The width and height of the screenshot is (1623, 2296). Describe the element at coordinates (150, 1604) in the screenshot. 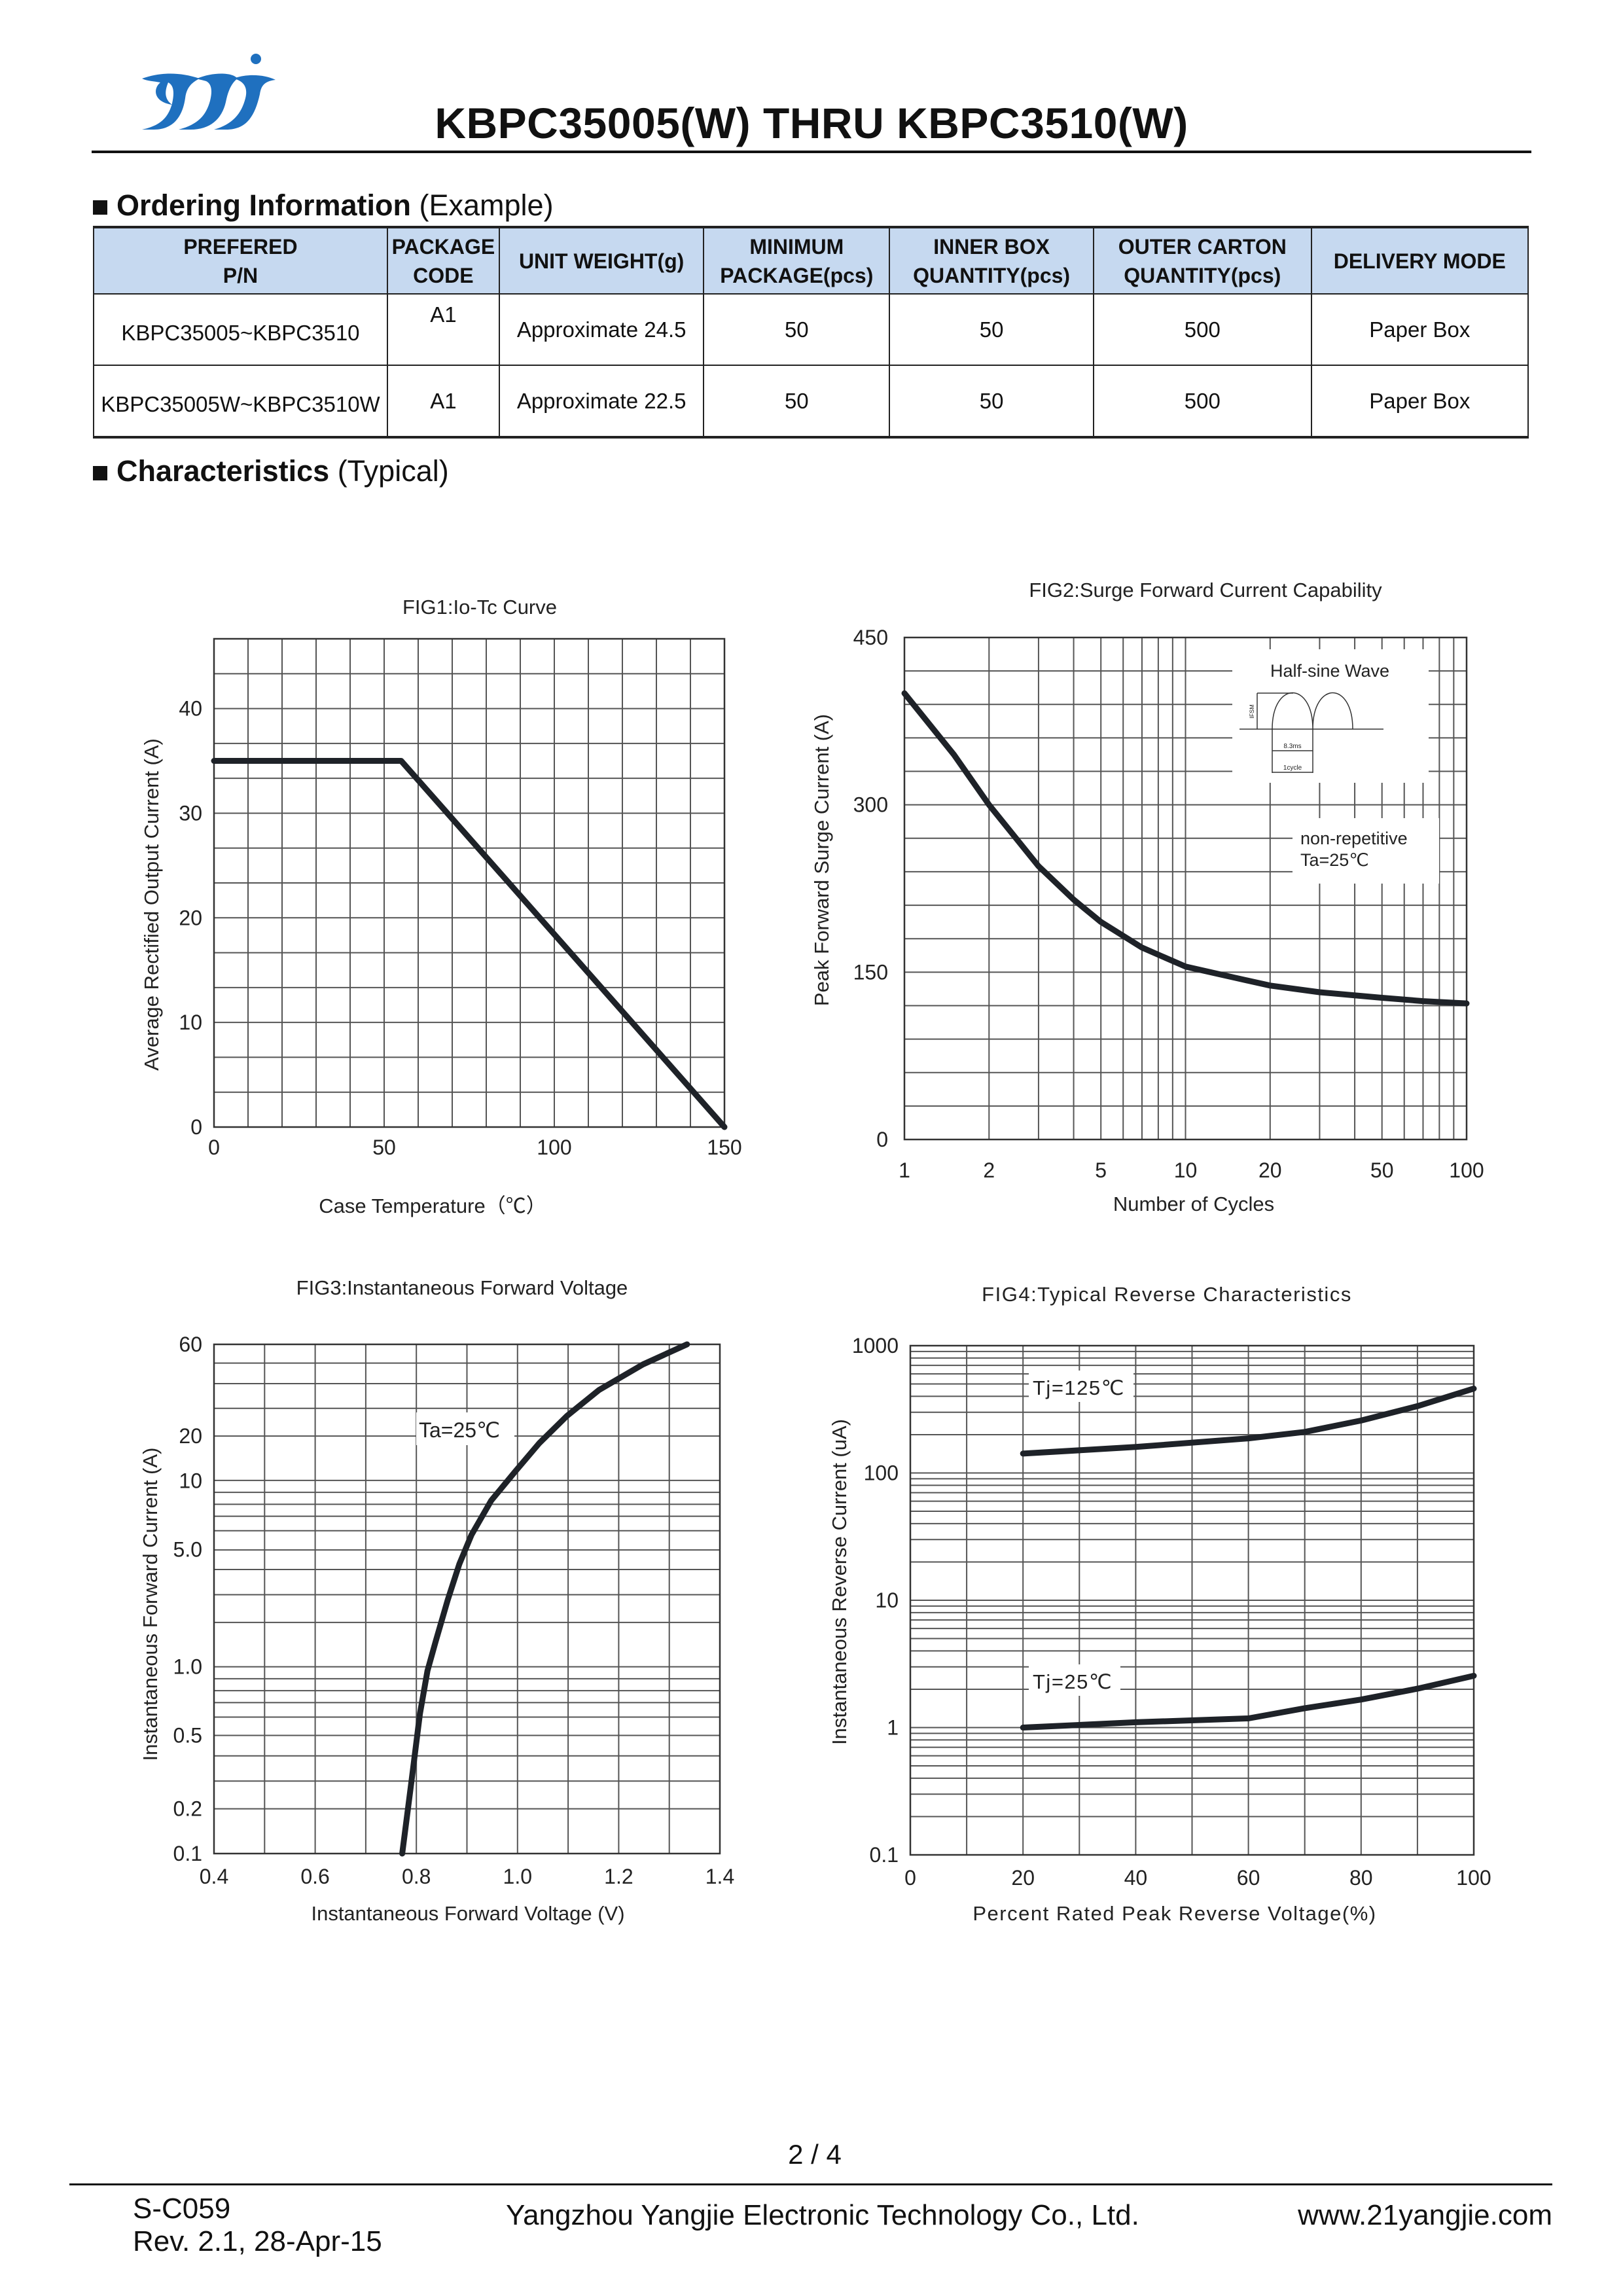

I see `y-axis-label: Instantaneous Forward Current (A)` at that location.